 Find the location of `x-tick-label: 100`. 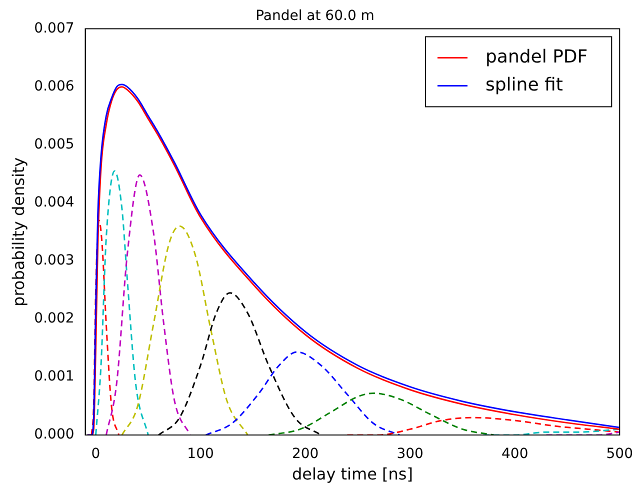

x-tick-label: 100 is located at coordinates (200, 454).